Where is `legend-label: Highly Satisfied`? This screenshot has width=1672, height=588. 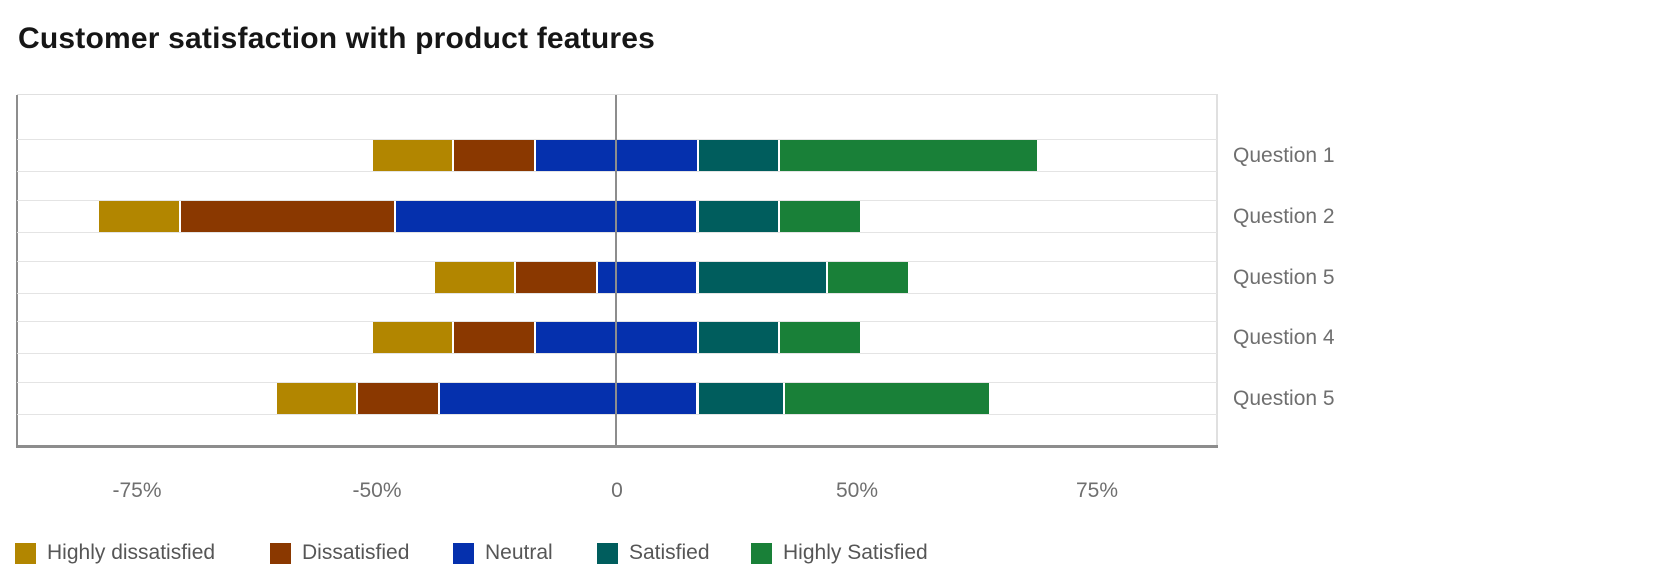
legend-label: Highly Satisfied is located at coordinates (855, 552).